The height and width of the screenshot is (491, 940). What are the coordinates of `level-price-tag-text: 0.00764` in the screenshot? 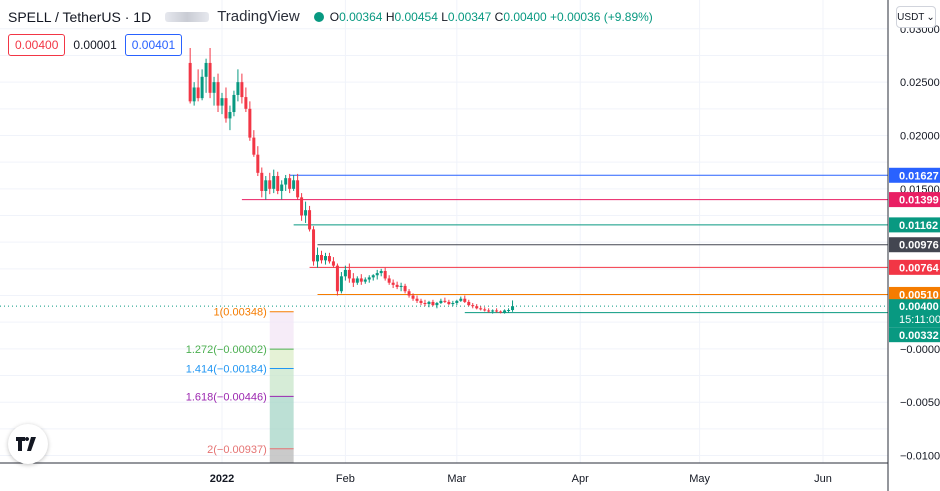 It's located at (919, 268).